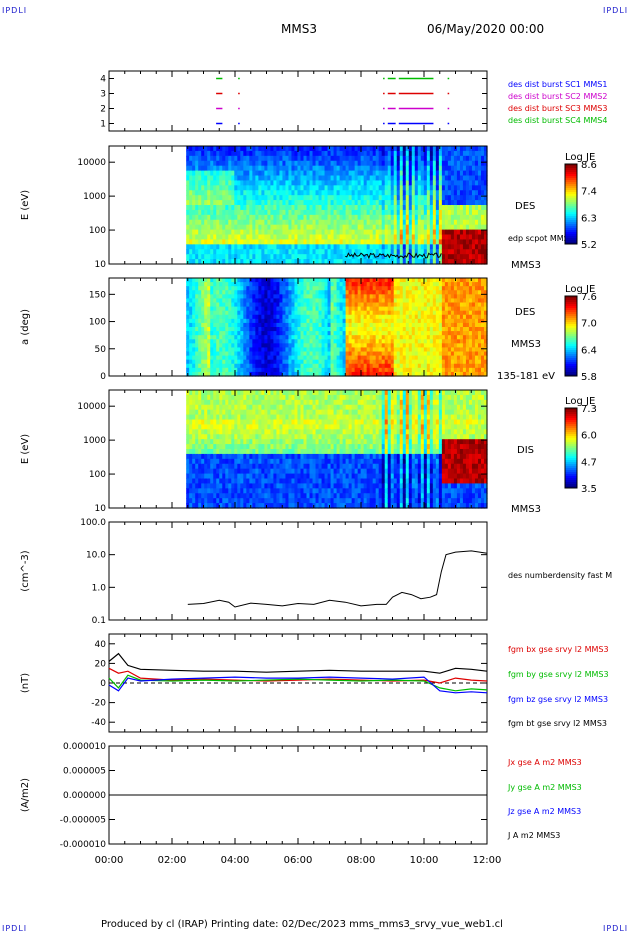 The width and height of the screenshot is (630, 934). I want to click on des-energy-ytick-label: 1000, so click(94, 197).